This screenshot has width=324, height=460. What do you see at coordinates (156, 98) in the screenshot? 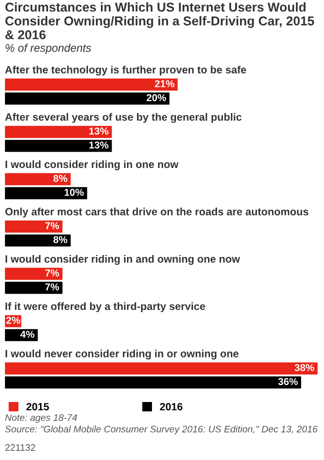
I see `data-label: 20%` at bounding box center [156, 98].